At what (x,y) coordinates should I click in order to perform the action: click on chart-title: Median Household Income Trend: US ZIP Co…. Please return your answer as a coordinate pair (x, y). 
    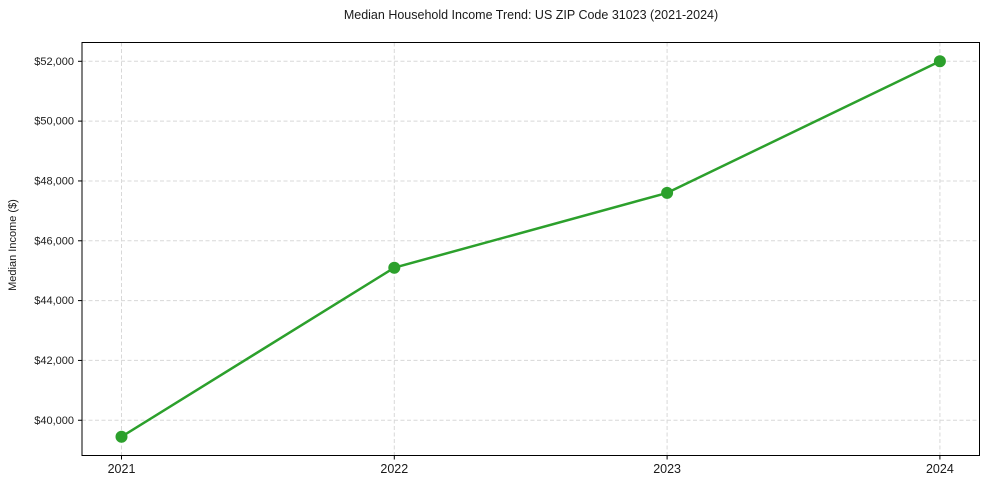
    Looking at the image, I should click on (531, 15).